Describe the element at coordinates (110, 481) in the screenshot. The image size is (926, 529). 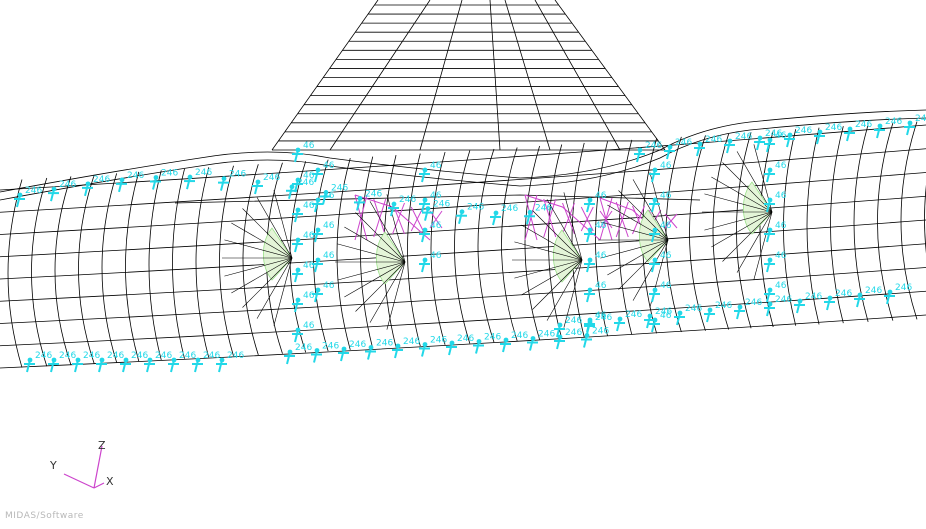
I see `x-axis-label: X` at that location.